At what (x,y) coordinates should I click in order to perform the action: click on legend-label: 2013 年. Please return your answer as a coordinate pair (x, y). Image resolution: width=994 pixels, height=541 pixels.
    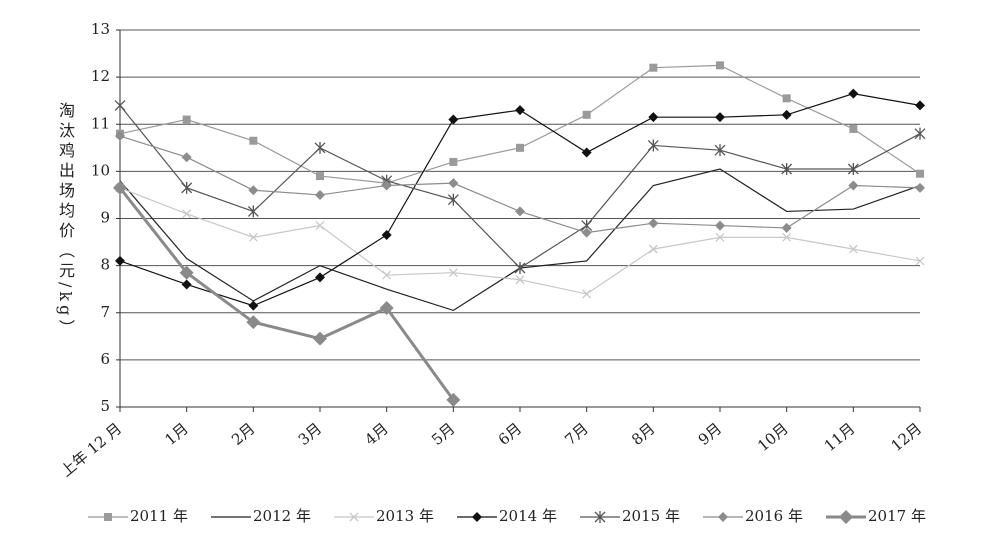
    Looking at the image, I should click on (405, 516).